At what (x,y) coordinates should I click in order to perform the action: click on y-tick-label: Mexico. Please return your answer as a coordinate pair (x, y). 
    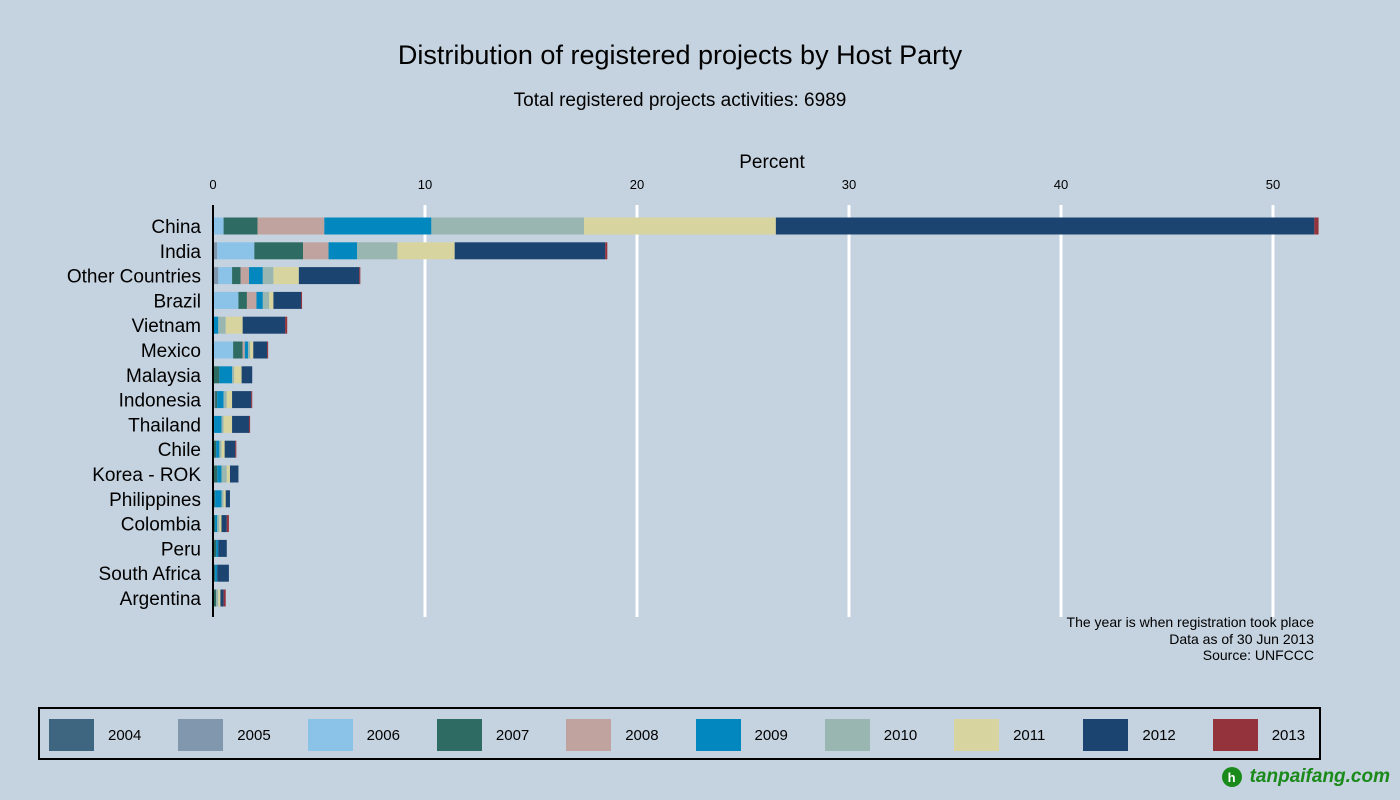
    Looking at the image, I should click on (171, 351).